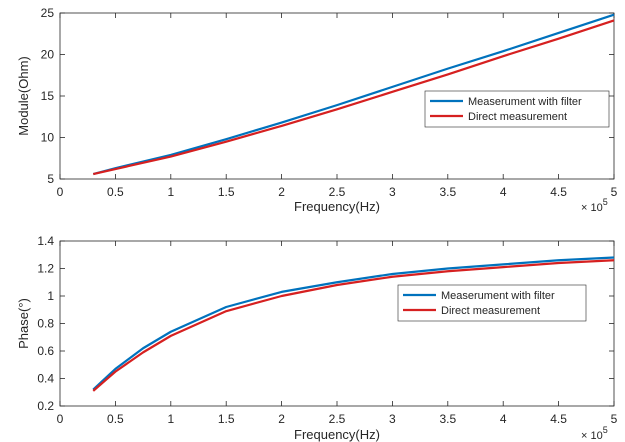 The height and width of the screenshot is (442, 625). I want to click on y-axis-label: Phase(°), so click(23, 323).